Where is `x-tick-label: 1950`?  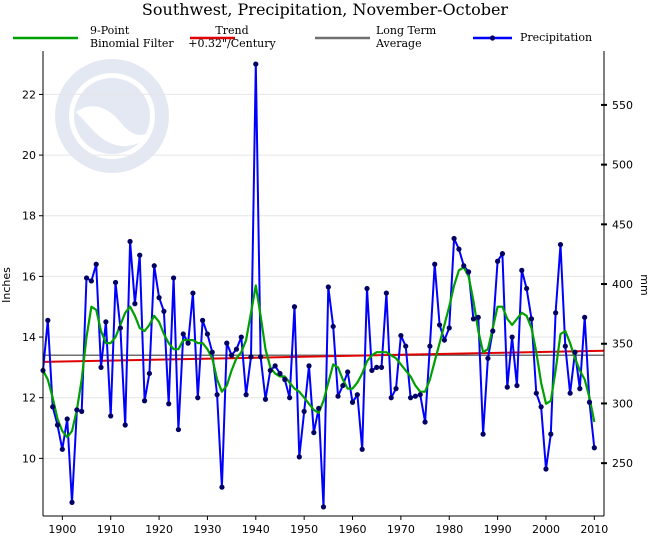 x-tick-label: 1950 is located at coordinates (304, 529).